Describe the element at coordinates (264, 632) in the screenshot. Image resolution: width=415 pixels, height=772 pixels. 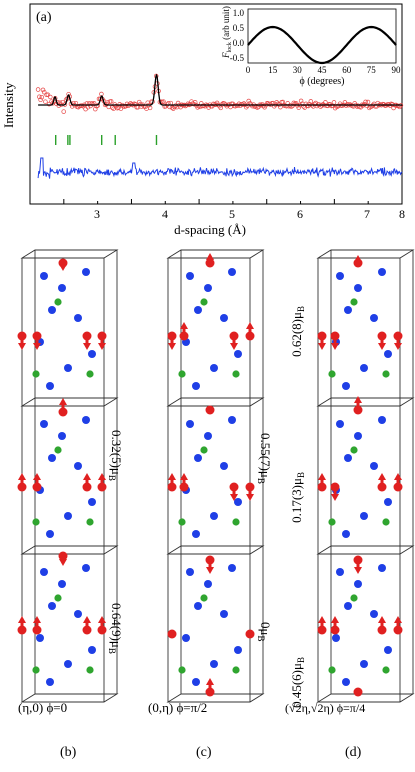
I see `panel-c-moment-bottom: 0μB` at that location.